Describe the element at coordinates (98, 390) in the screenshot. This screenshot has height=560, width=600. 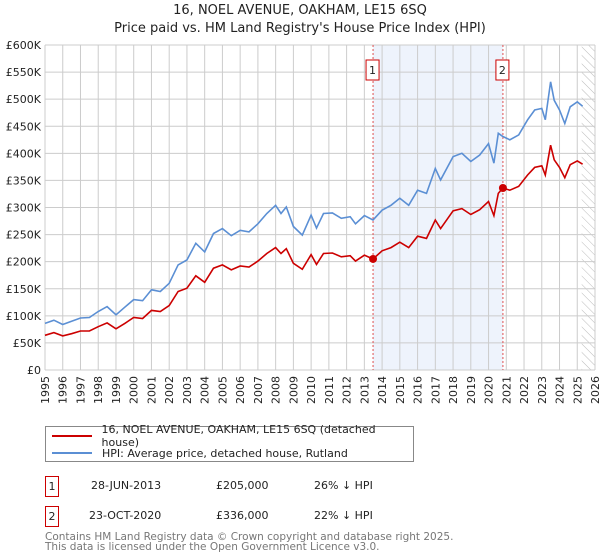
I see `x-tick-label: 1998` at that location.